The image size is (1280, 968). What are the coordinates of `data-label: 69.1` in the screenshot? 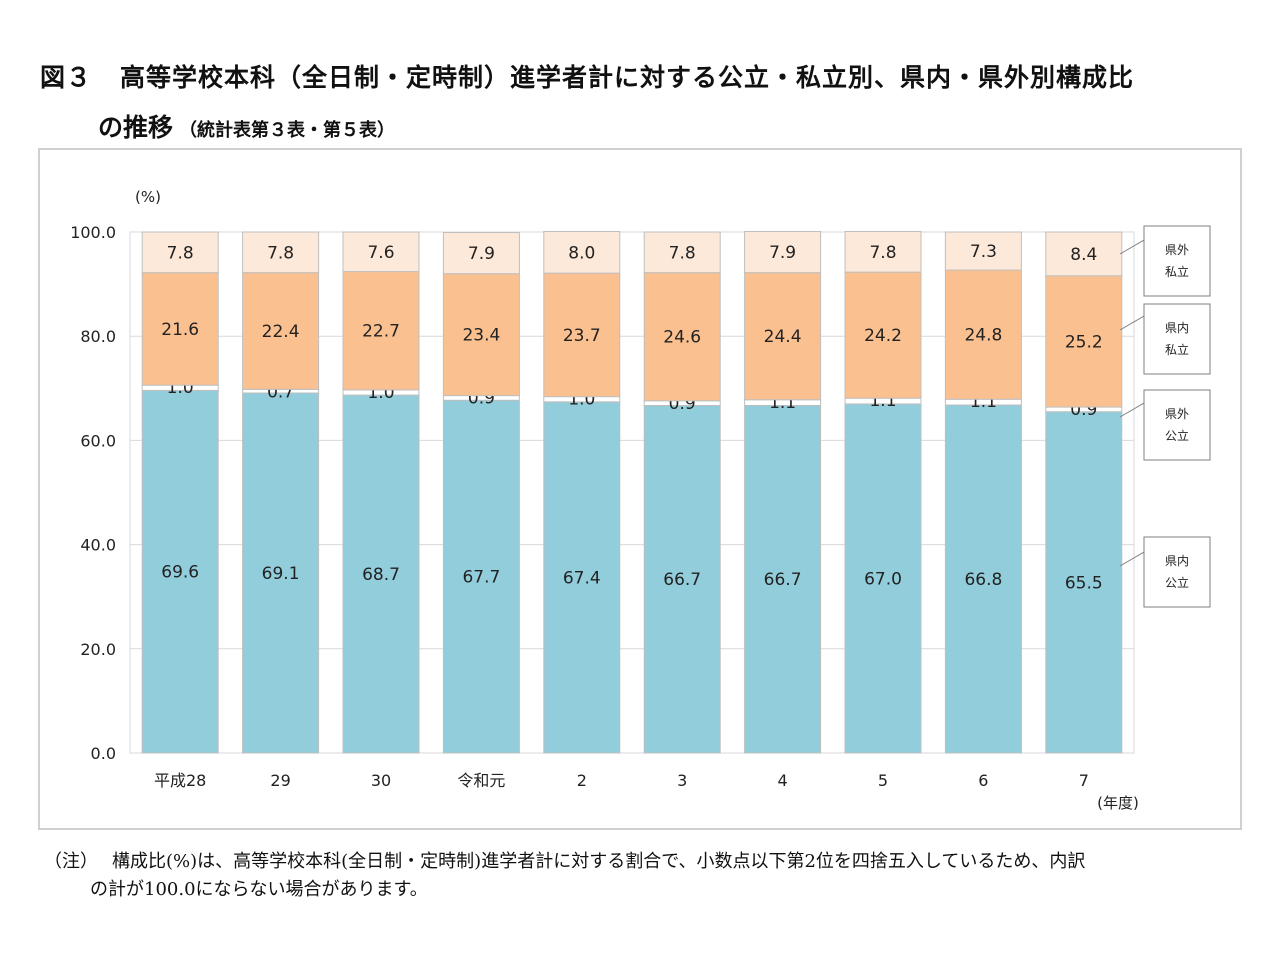 It's located at (281, 574).